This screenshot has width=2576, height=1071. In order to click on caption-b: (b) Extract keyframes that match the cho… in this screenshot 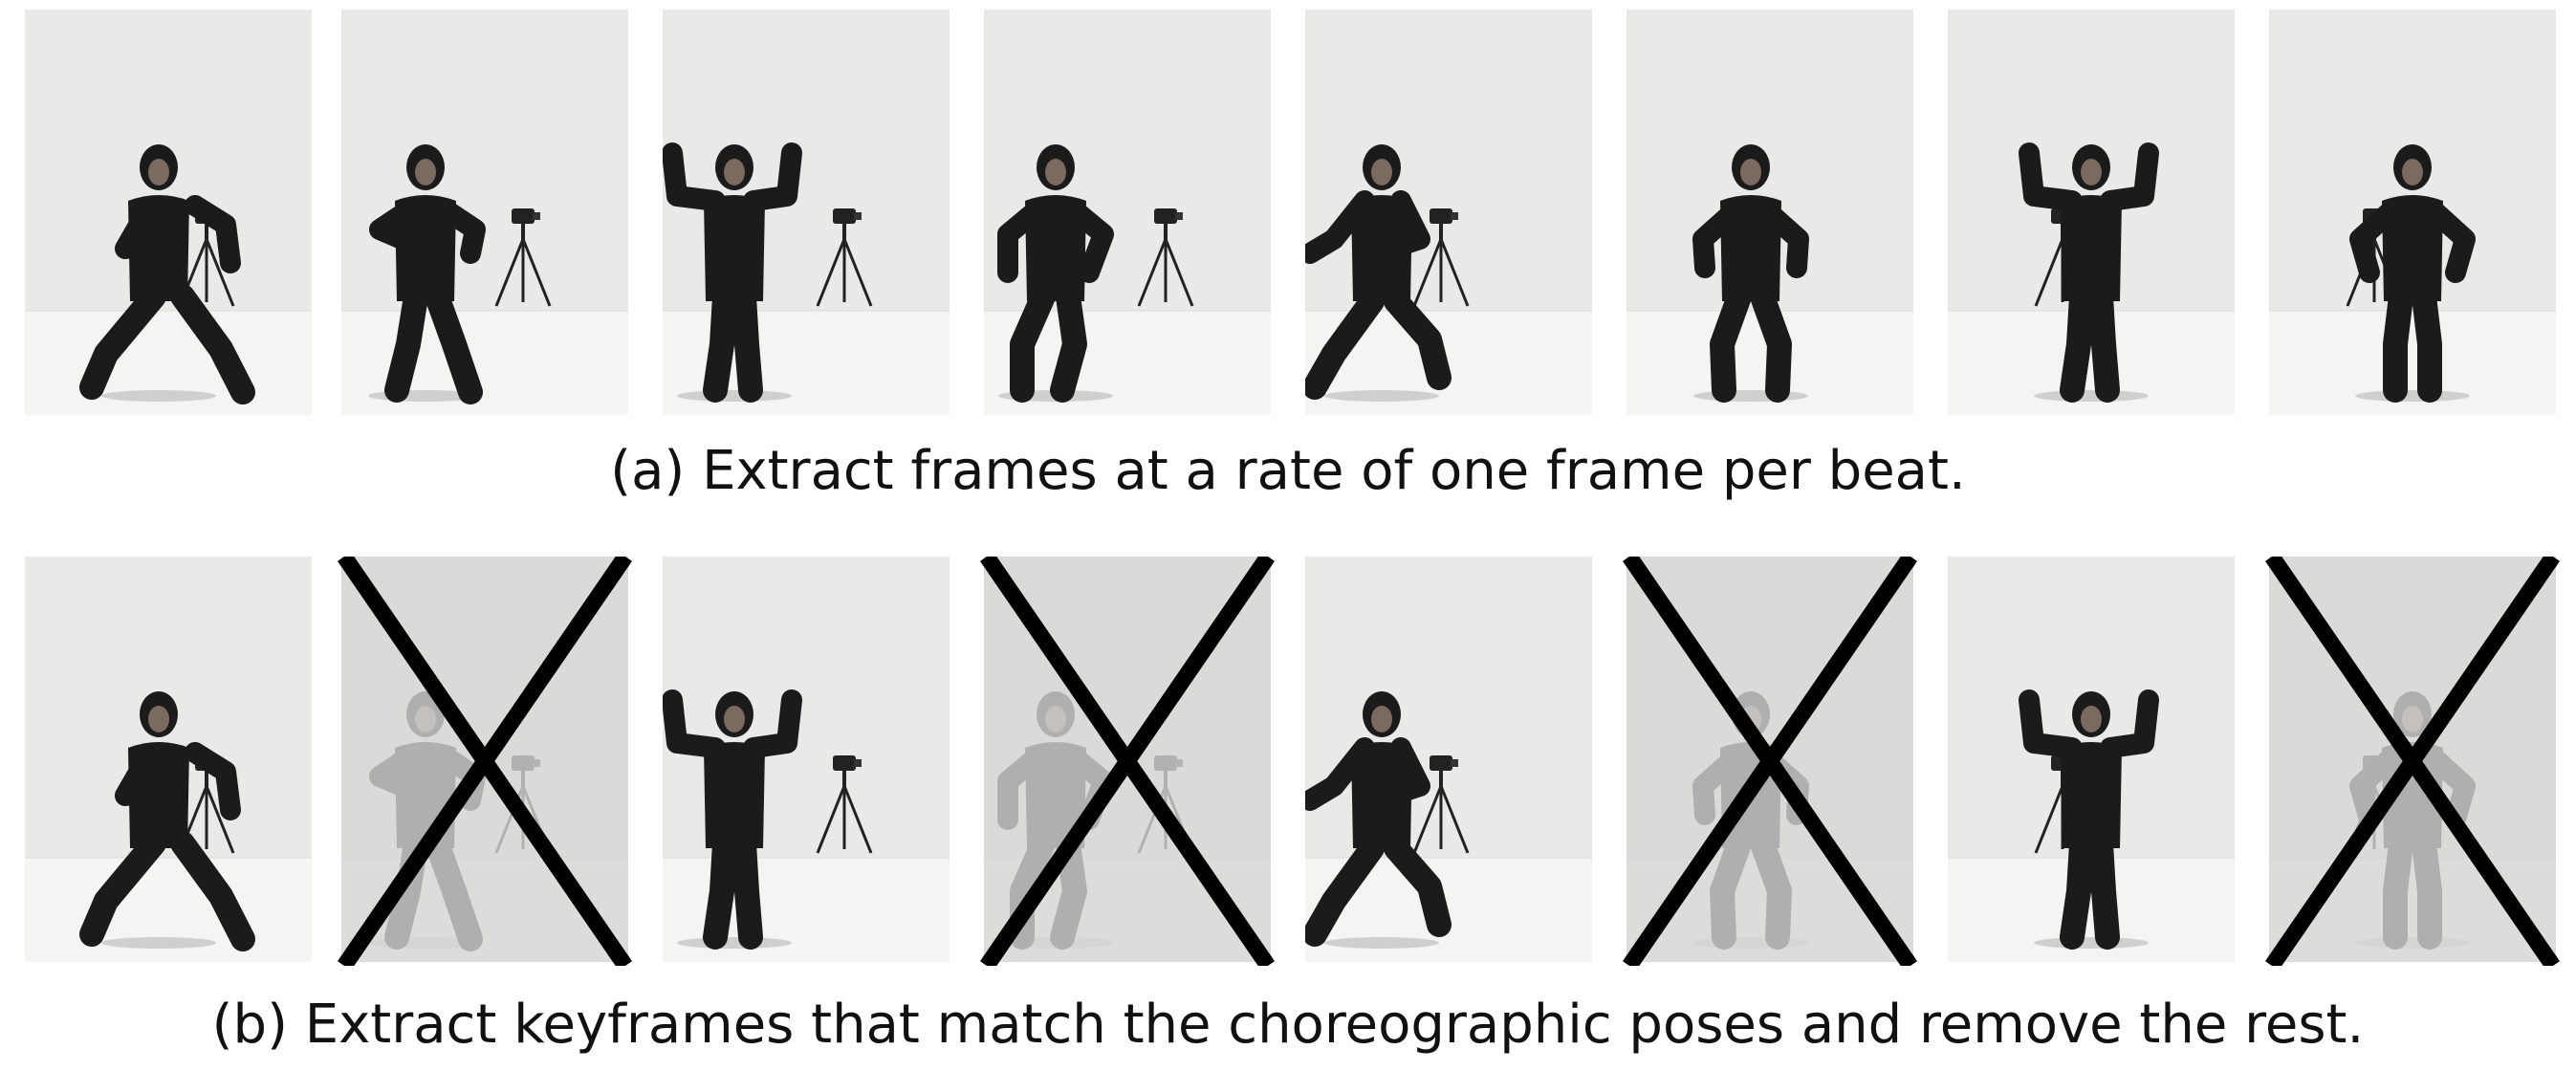, I will do `click(1288, 1025)`.